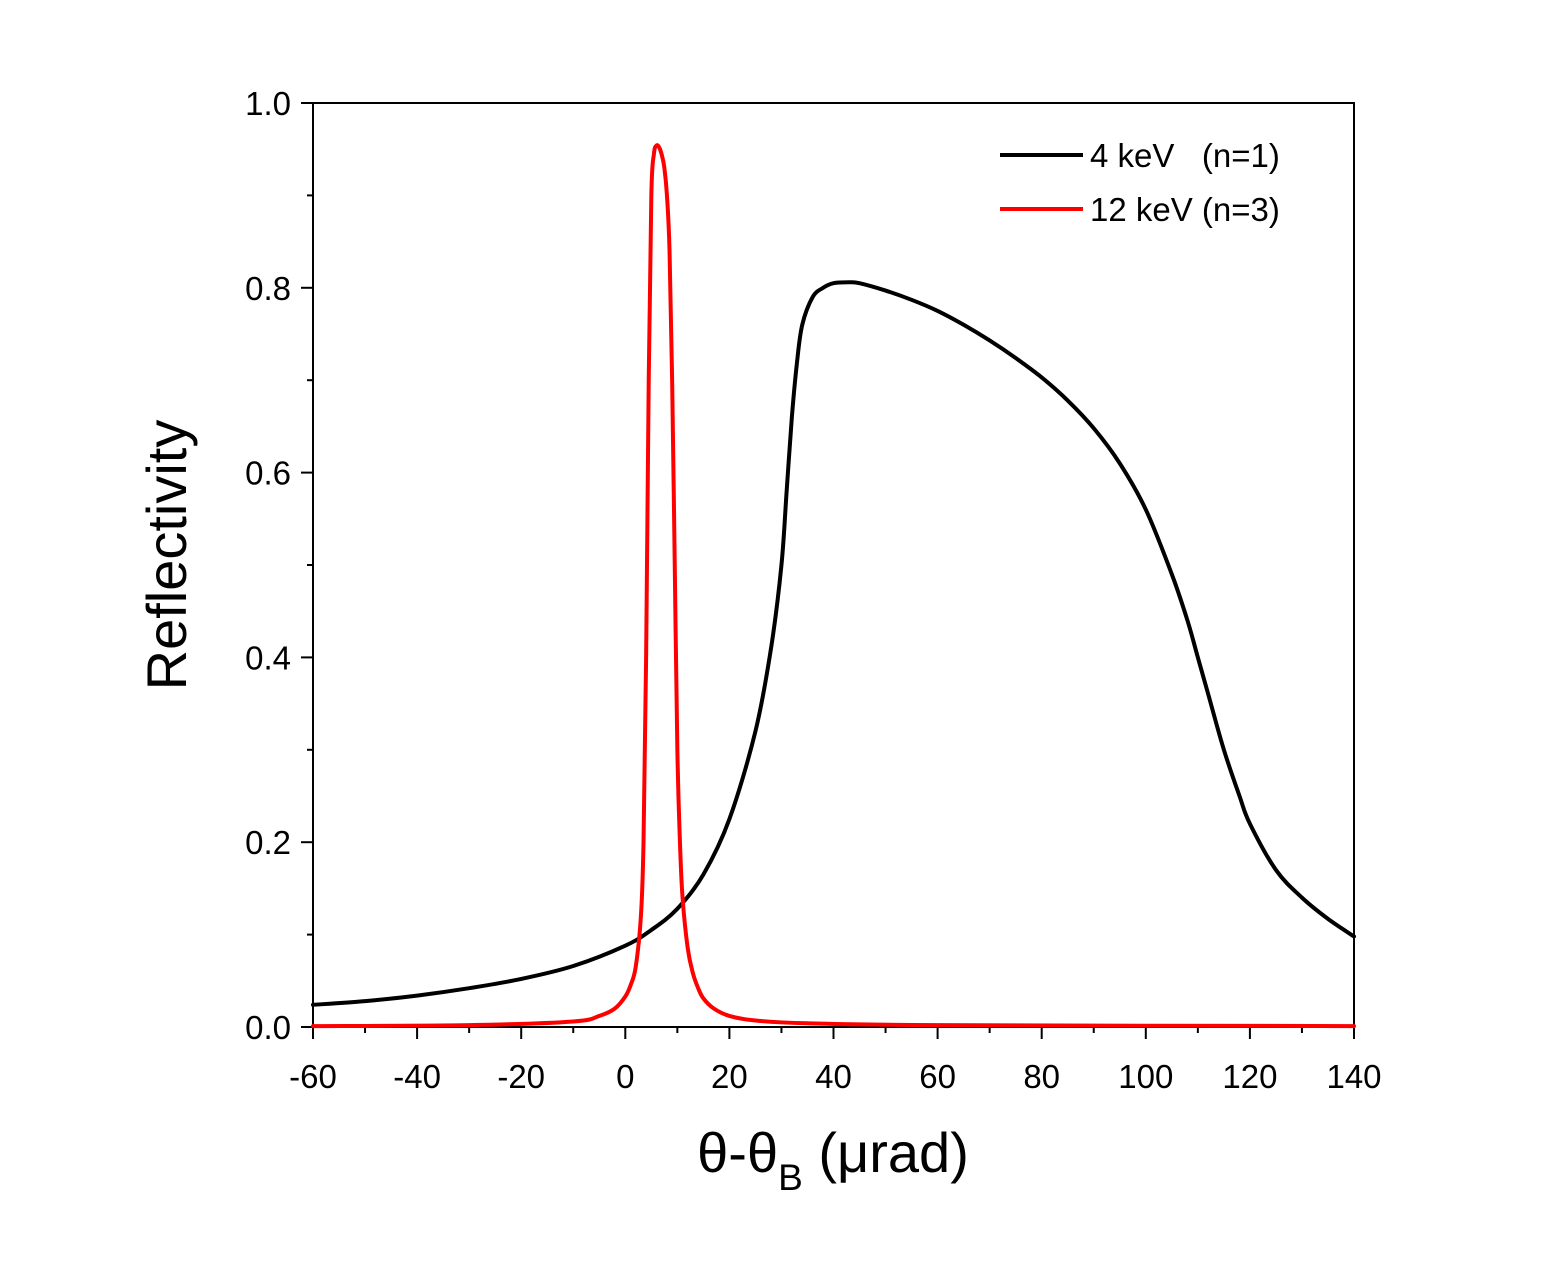 The width and height of the screenshot is (1560, 1267). I want to click on x-tick-label: 20, so click(729, 1076).